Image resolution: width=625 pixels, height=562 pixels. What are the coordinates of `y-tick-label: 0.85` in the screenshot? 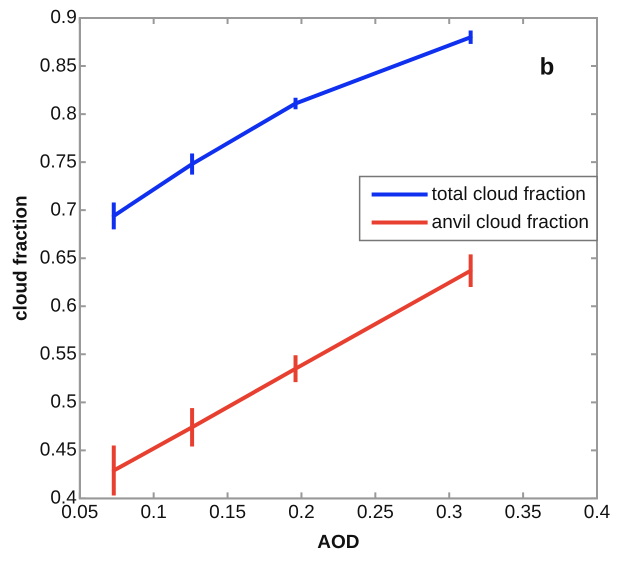 It's located at (58, 65).